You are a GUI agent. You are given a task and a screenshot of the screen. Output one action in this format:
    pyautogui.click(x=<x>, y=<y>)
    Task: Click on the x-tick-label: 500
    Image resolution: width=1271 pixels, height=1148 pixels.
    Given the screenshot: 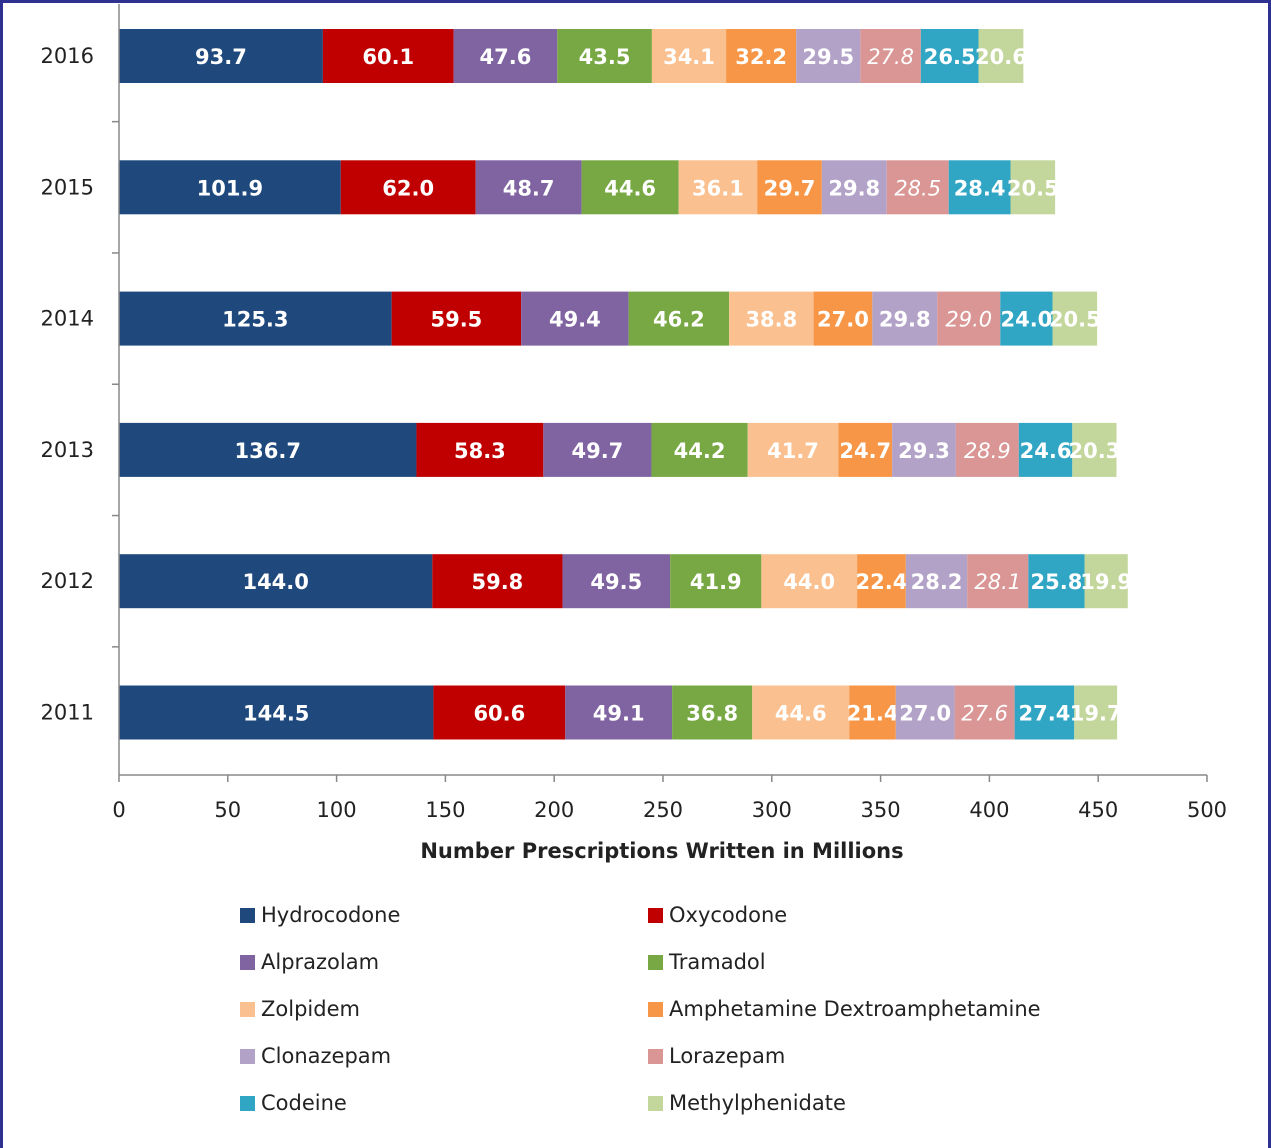 What is the action you would take?
    pyautogui.click(x=1207, y=810)
    